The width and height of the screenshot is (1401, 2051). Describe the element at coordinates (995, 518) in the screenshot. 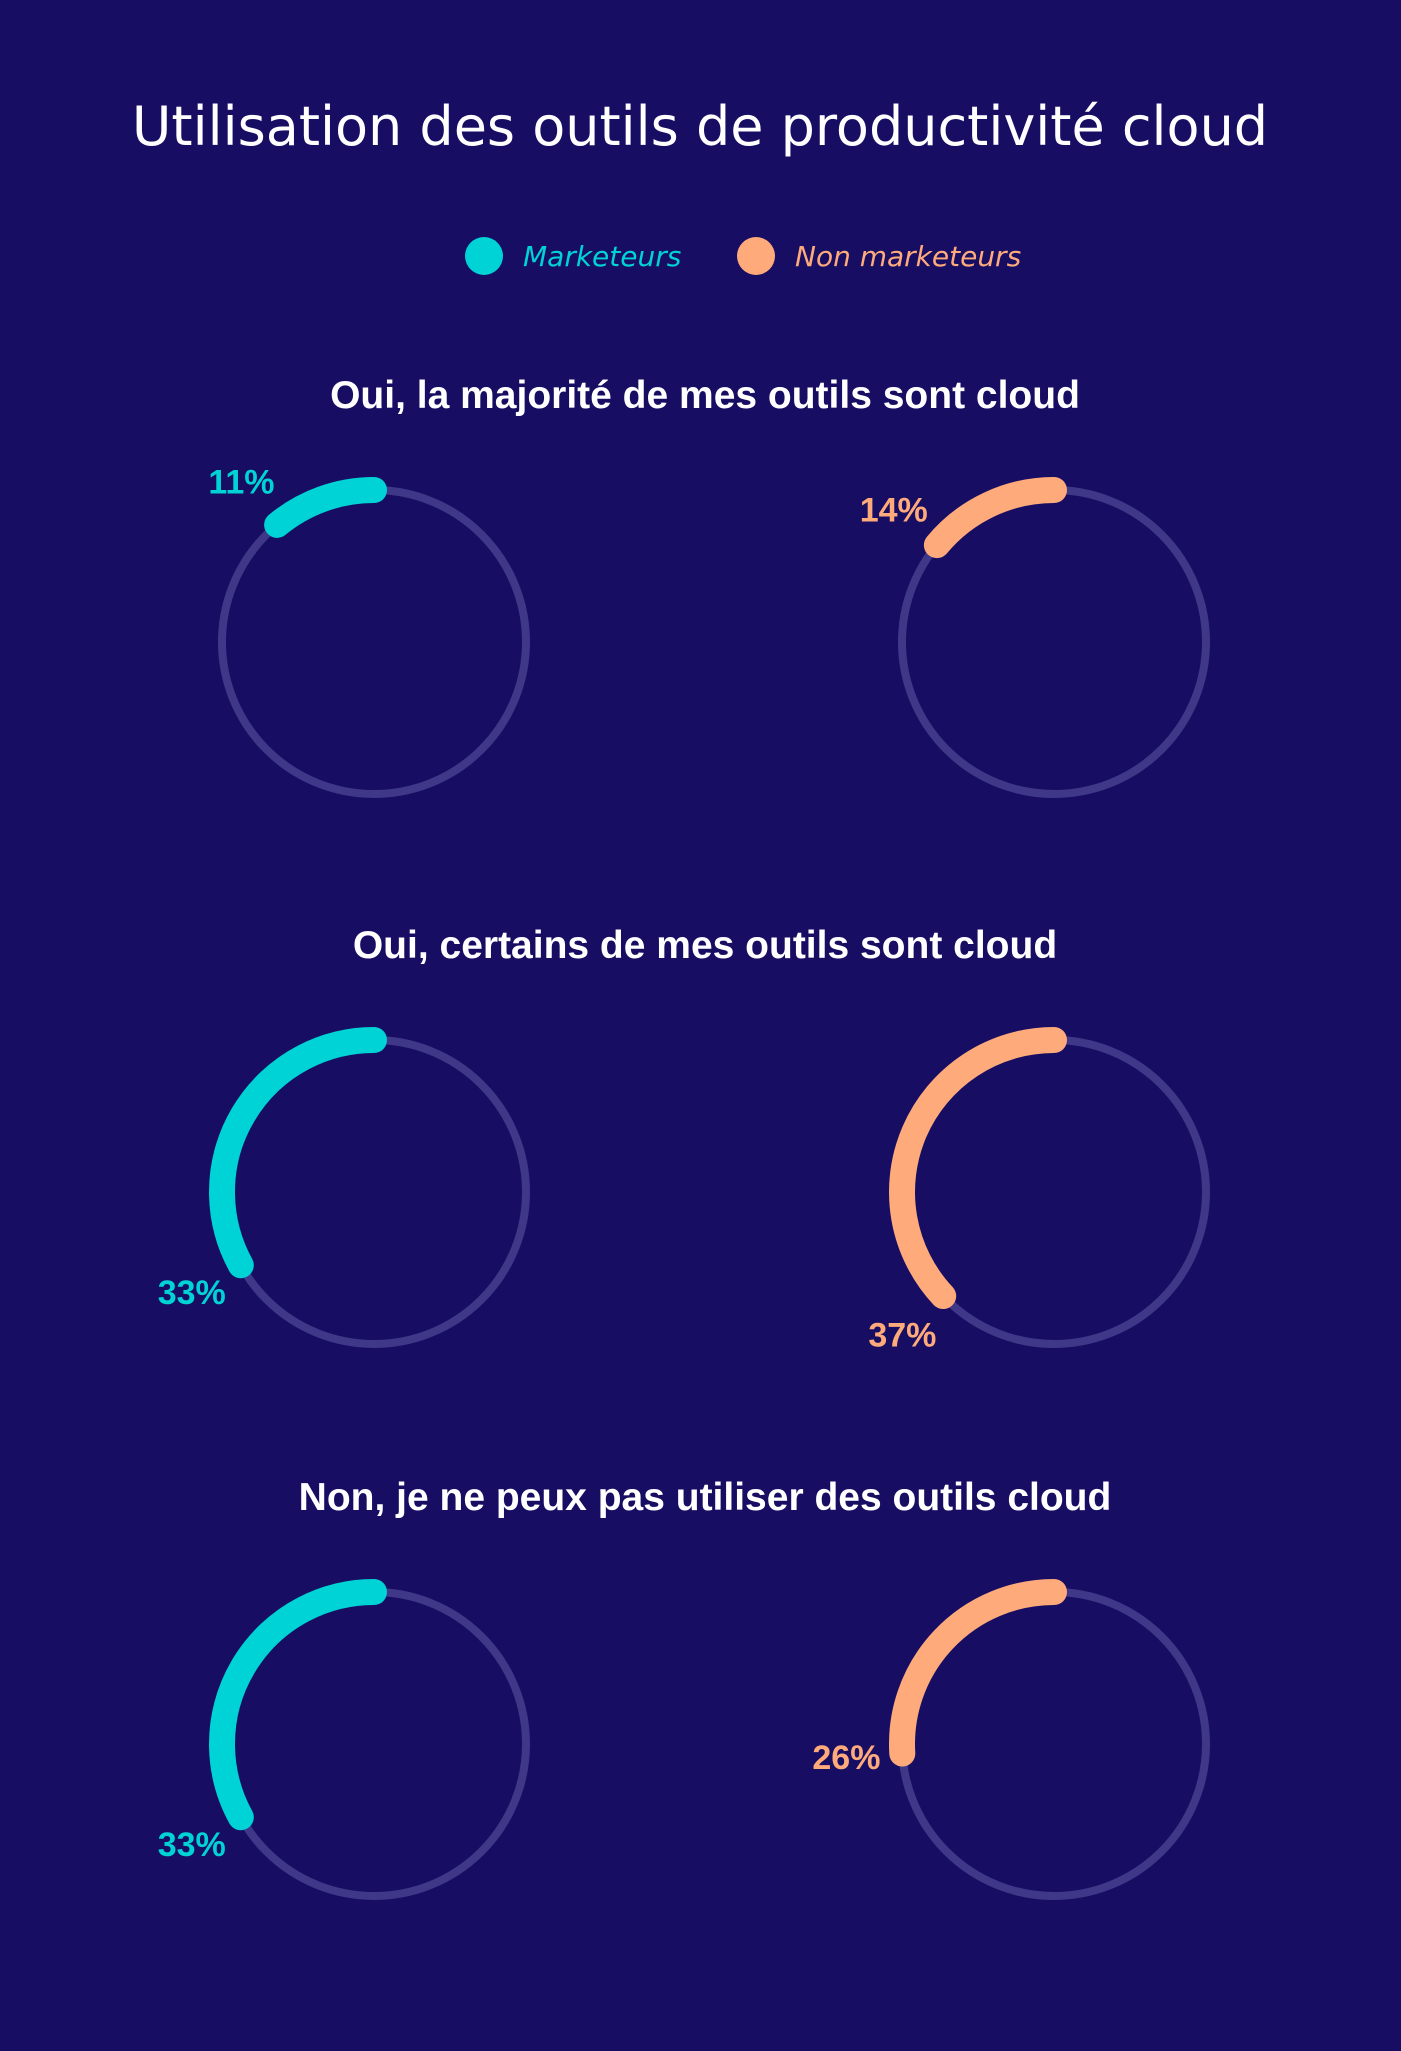

I see `donut-arc-1-non-marketeurs` at that location.